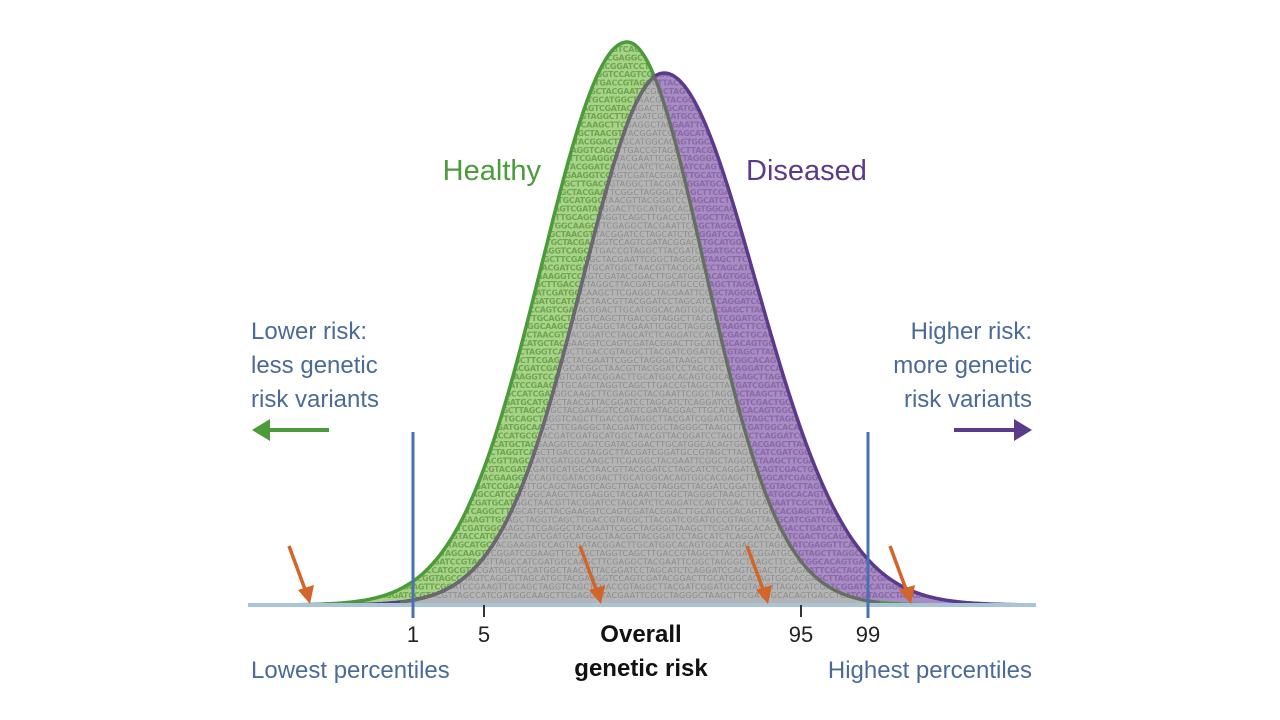 This screenshot has height=720, width=1280. I want to click on lower-risk-line-2: less genetic, so click(314, 365).